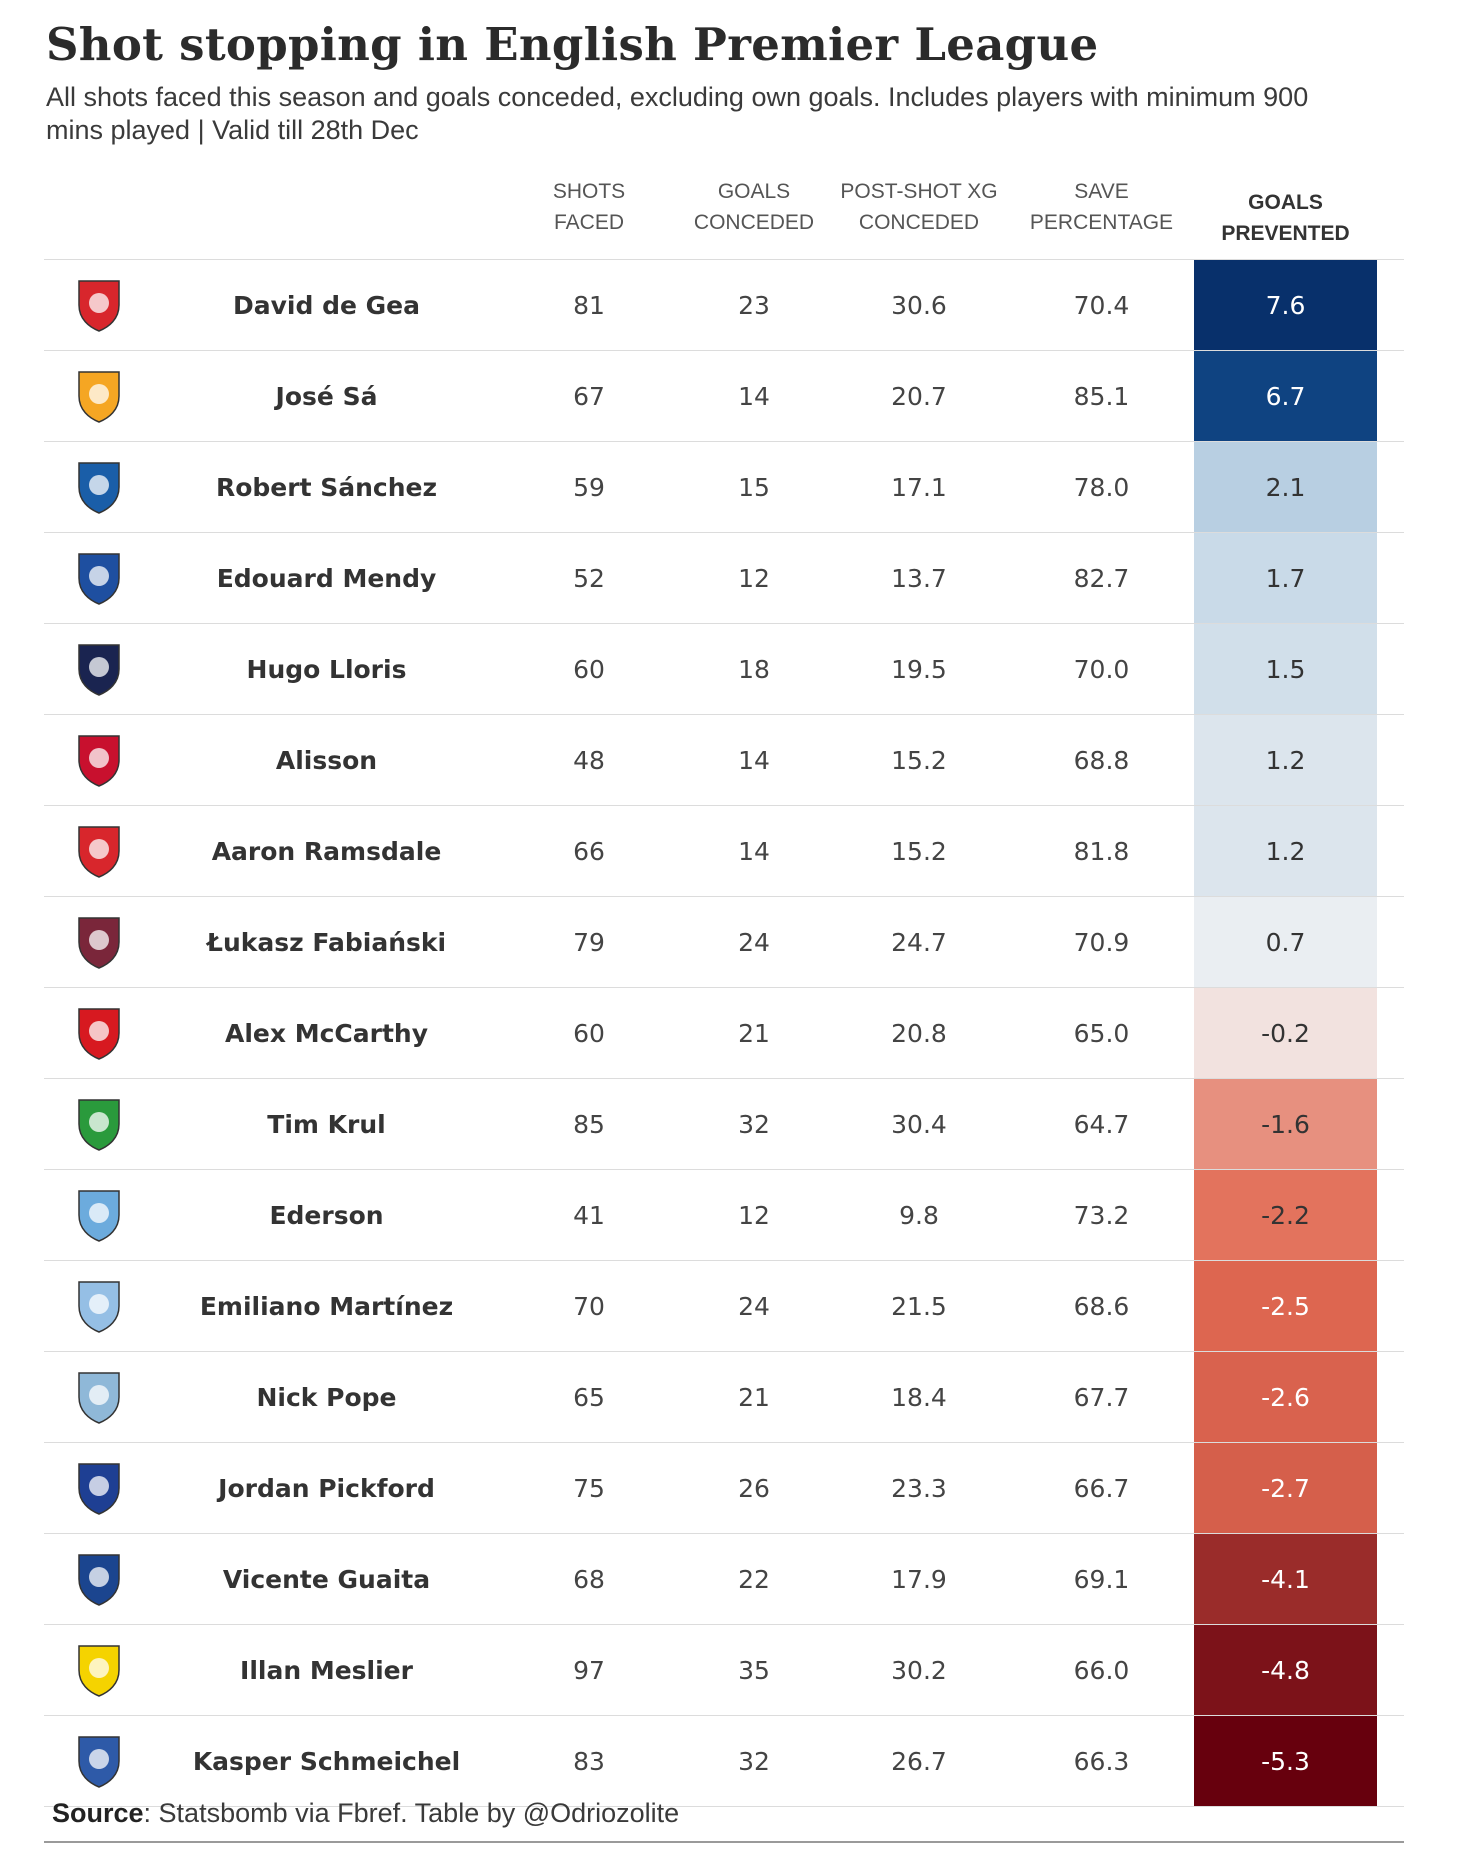 The image size is (1460, 1857). What do you see at coordinates (1285, 487) in the screenshot?
I see `goals-prevented-value: 2.1` at bounding box center [1285, 487].